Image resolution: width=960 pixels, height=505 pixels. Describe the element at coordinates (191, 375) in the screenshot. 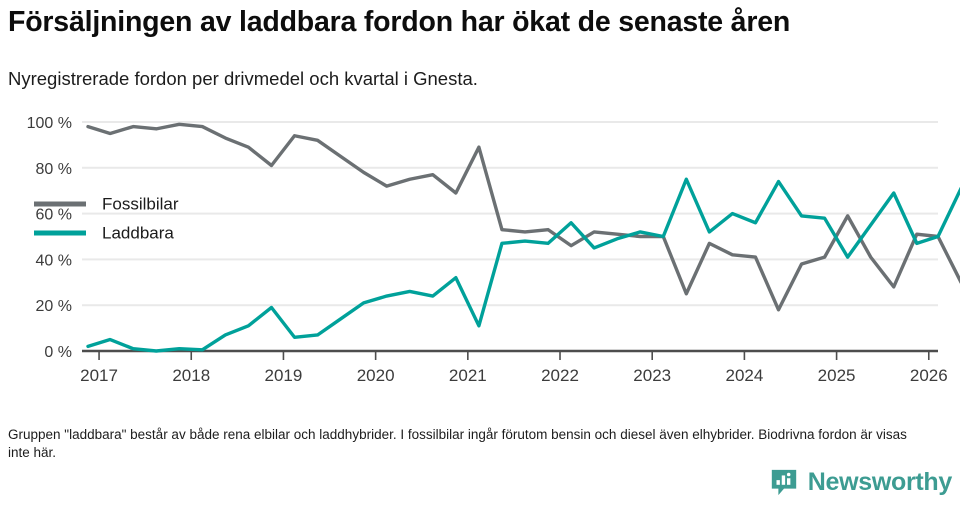

I see `x-axis-tick-label: 2018` at that location.